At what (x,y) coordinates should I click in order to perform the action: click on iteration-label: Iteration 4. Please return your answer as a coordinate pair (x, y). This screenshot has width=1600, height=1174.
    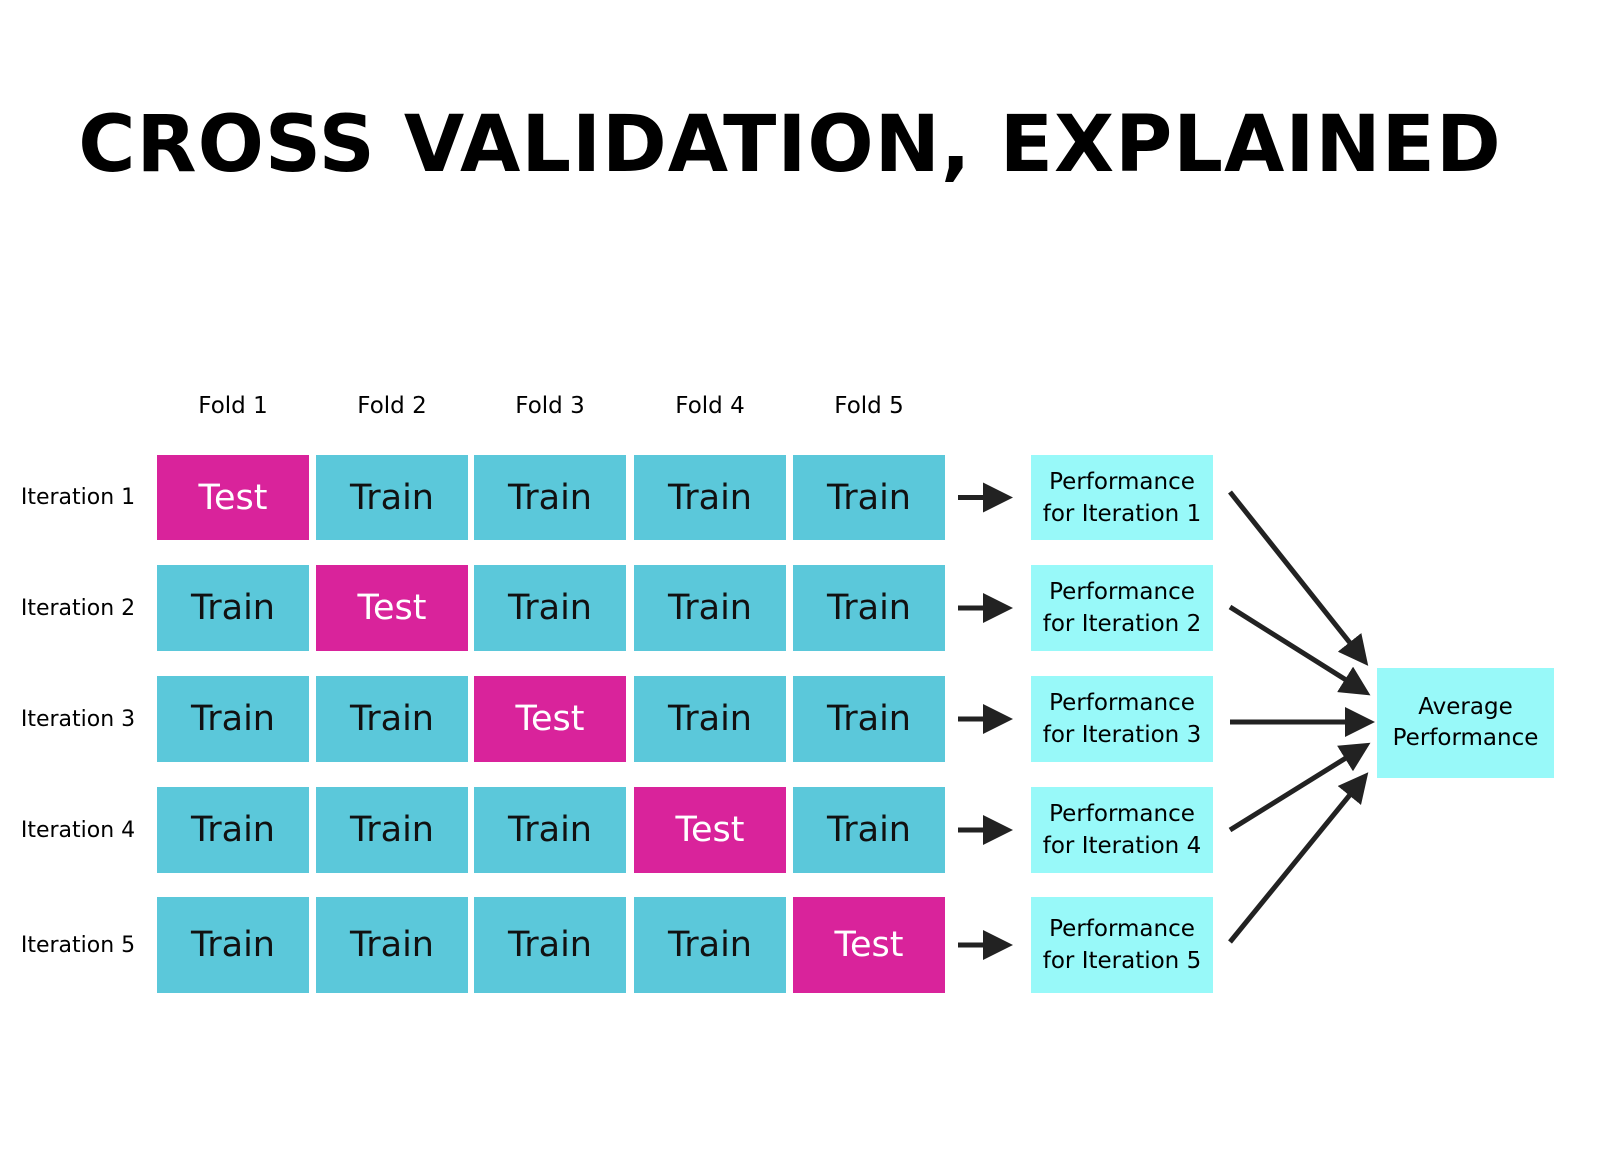
    Looking at the image, I should click on (78, 830).